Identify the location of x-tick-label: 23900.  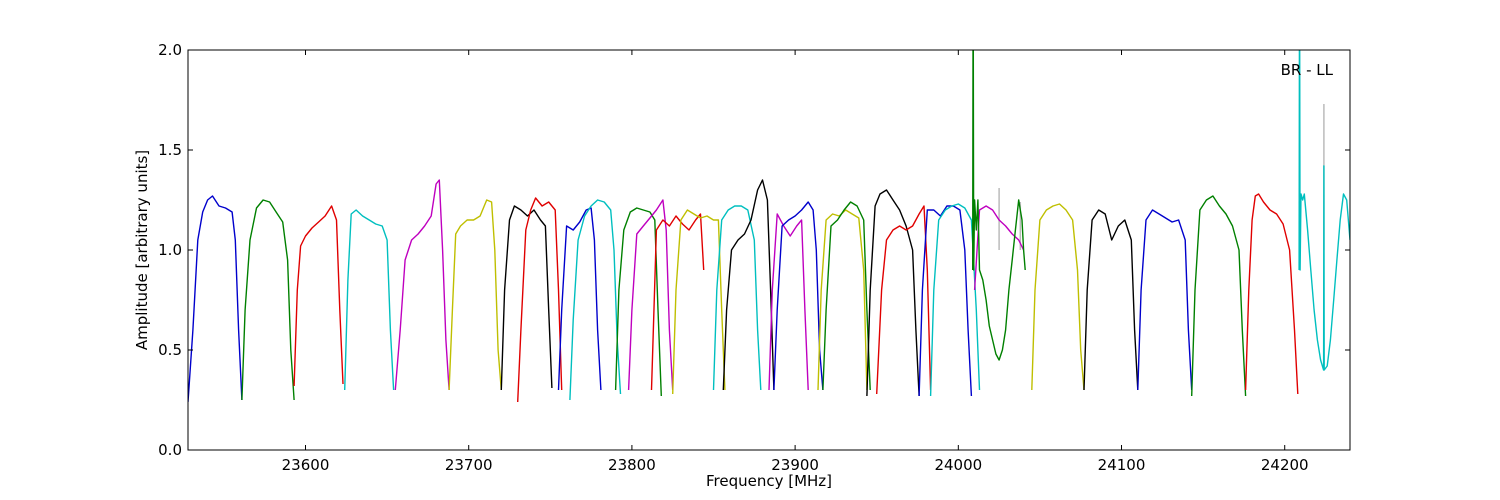
(795, 465).